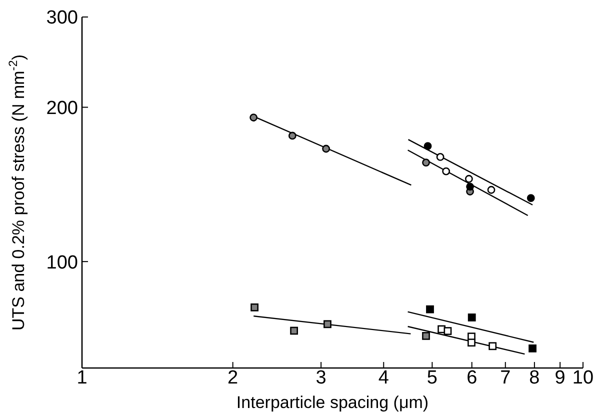 The image size is (599, 412). What do you see at coordinates (534, 377) in the screenshot?
I see `x-tick-label: 8` at bounding box center [534, 377].